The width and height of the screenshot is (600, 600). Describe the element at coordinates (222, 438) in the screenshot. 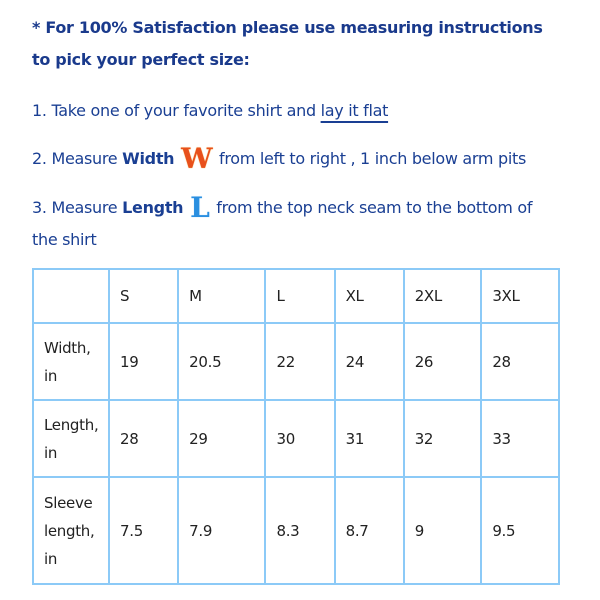

I see `cell: 29` at that location.